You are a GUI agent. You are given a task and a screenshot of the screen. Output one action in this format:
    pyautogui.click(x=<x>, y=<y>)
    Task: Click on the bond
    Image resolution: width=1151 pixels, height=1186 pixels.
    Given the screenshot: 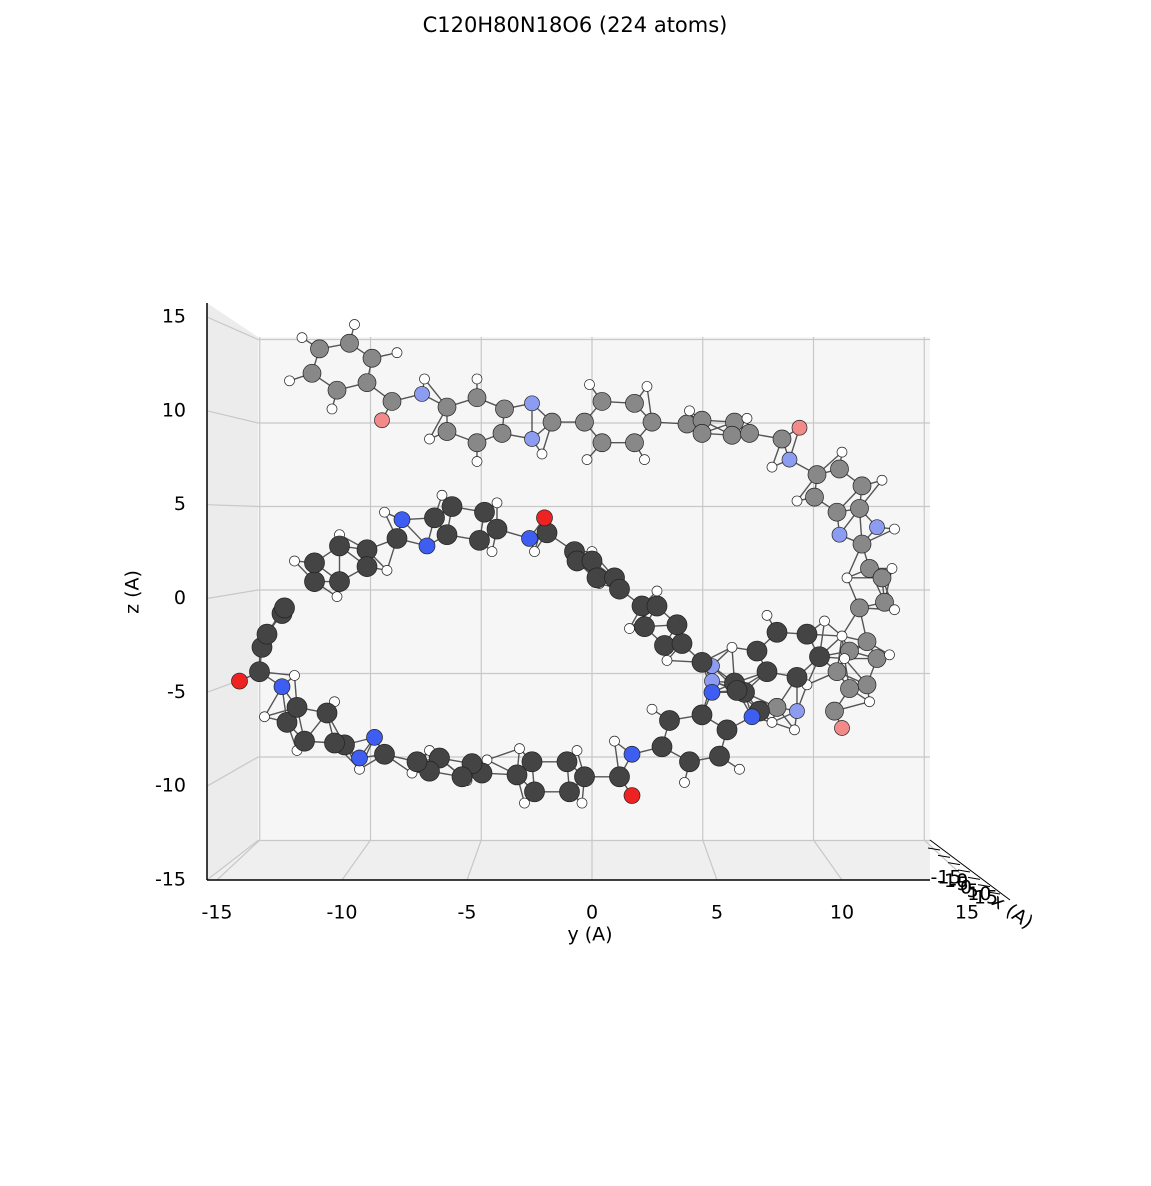 What is the action you would take?
    pyautogui.click(x=503, y=754)
    